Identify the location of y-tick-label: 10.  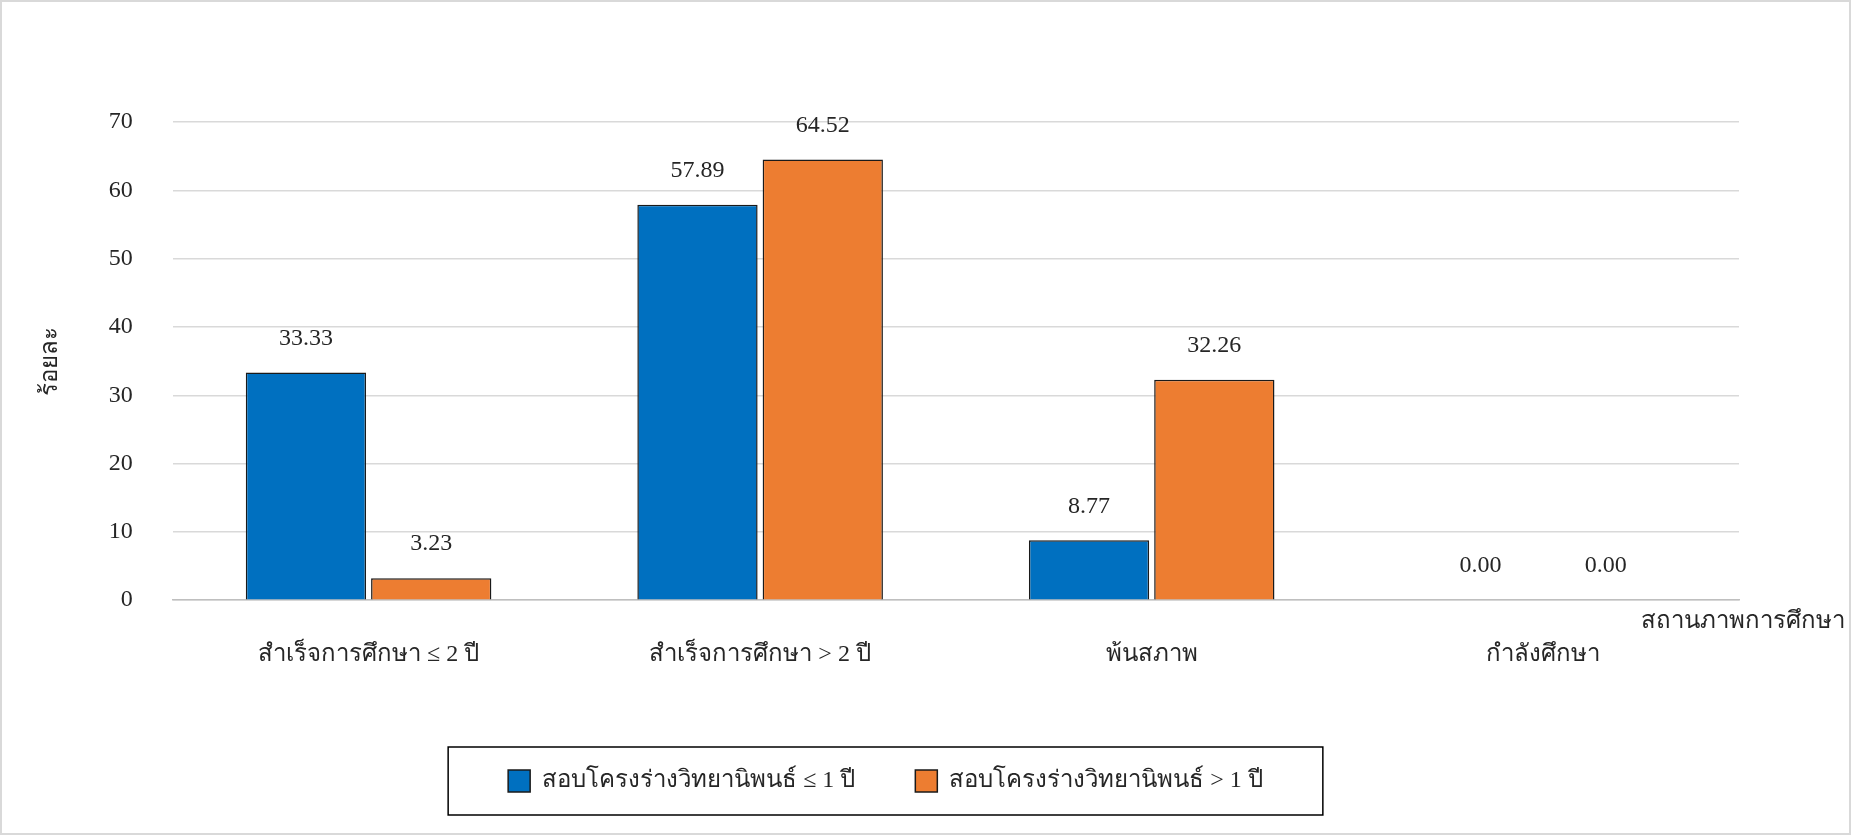
(120, 530).